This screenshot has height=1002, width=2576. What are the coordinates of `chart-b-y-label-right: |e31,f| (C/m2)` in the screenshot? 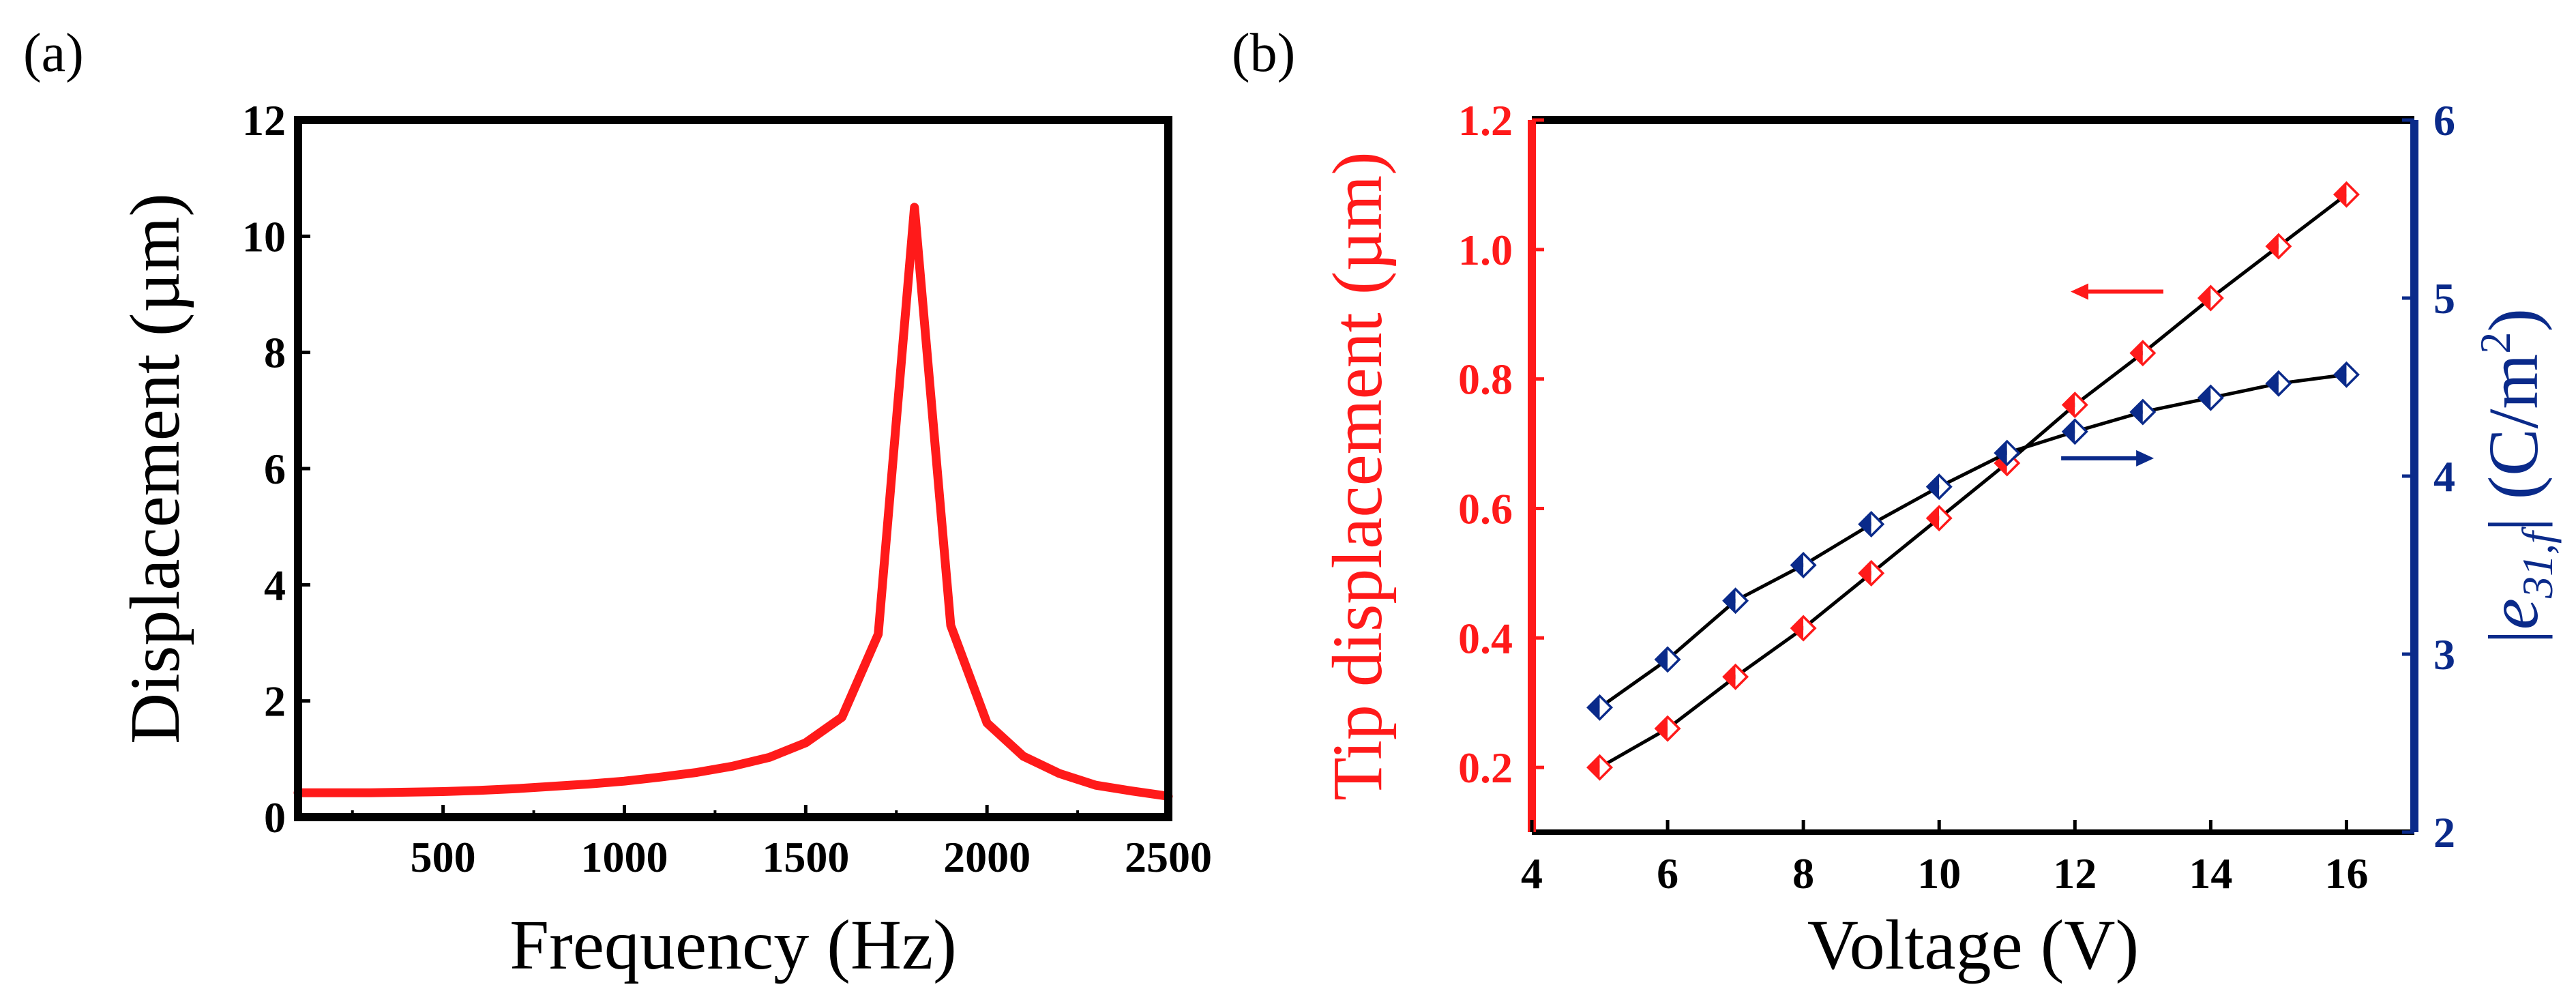 It's located at (2516, 476).